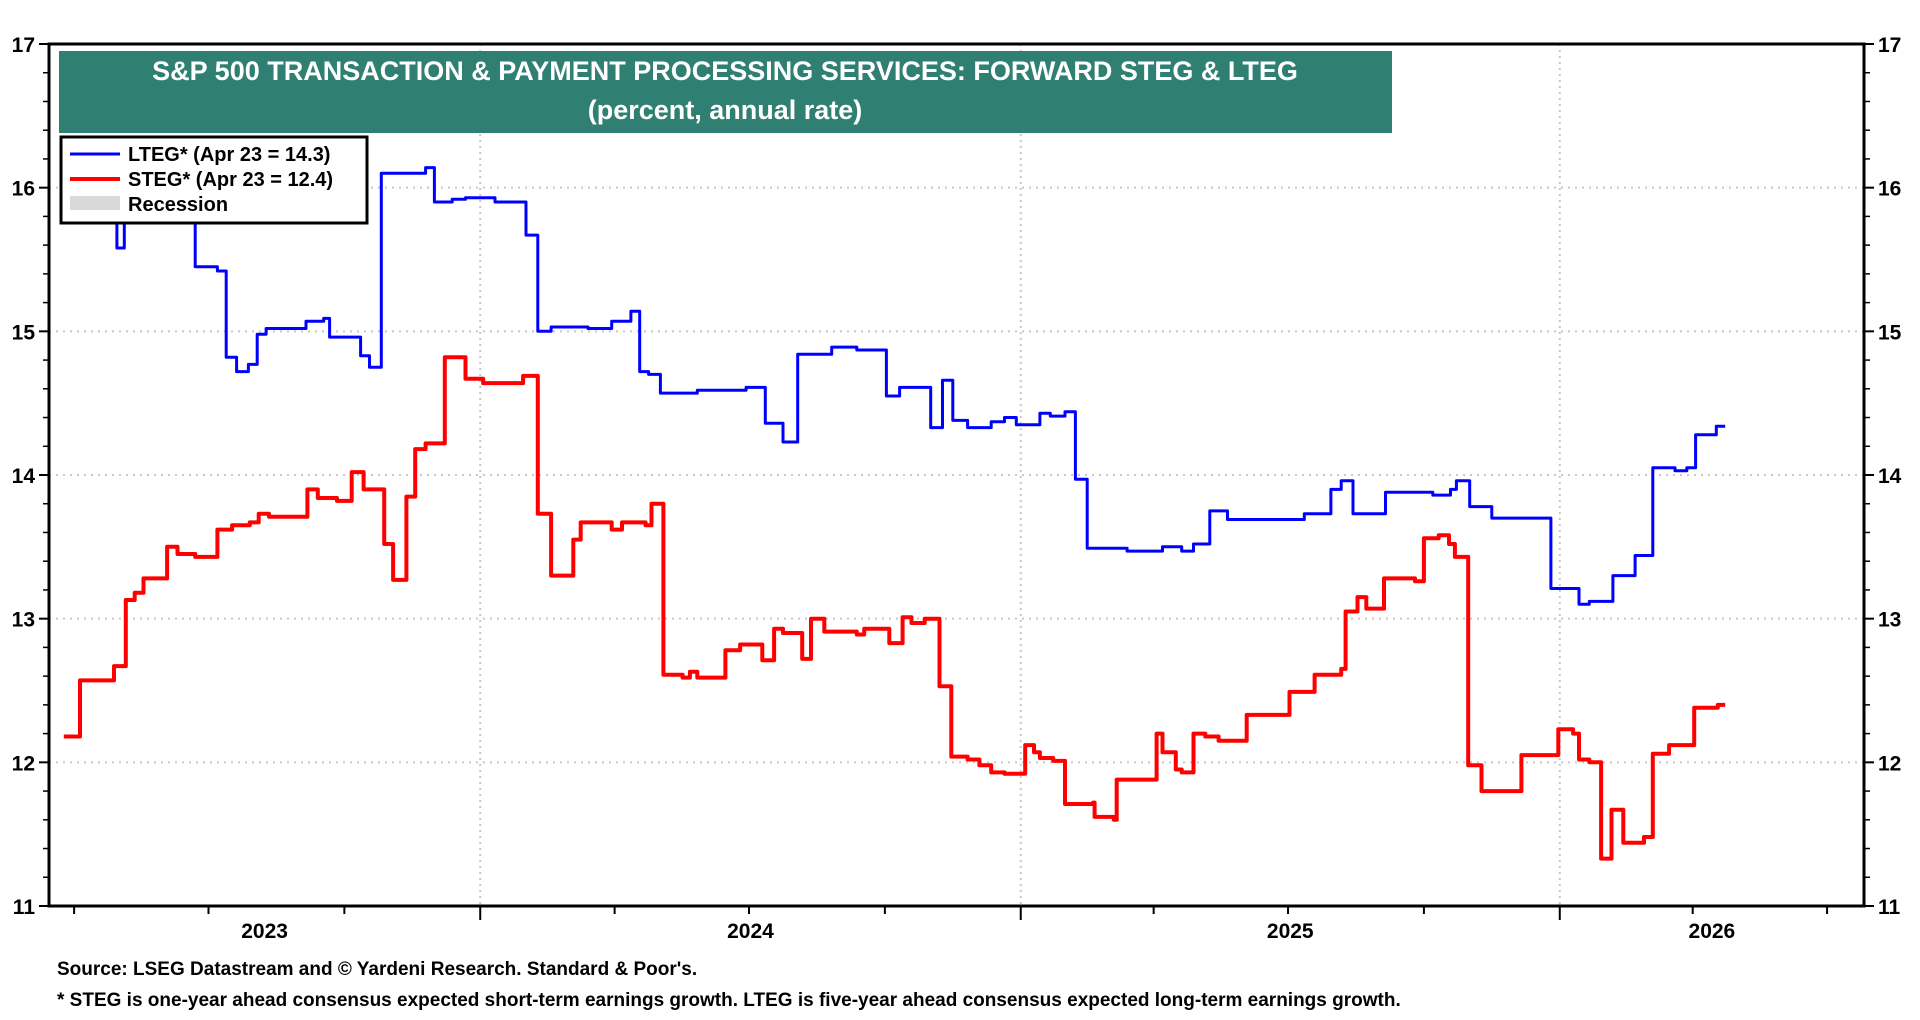 The height and width of the screenshot is (1020, 1920). What do you see at coordinates (23, 763) in the screenshot?
I see `y-tick-label-left: 12` at bounding box center [23, 763].